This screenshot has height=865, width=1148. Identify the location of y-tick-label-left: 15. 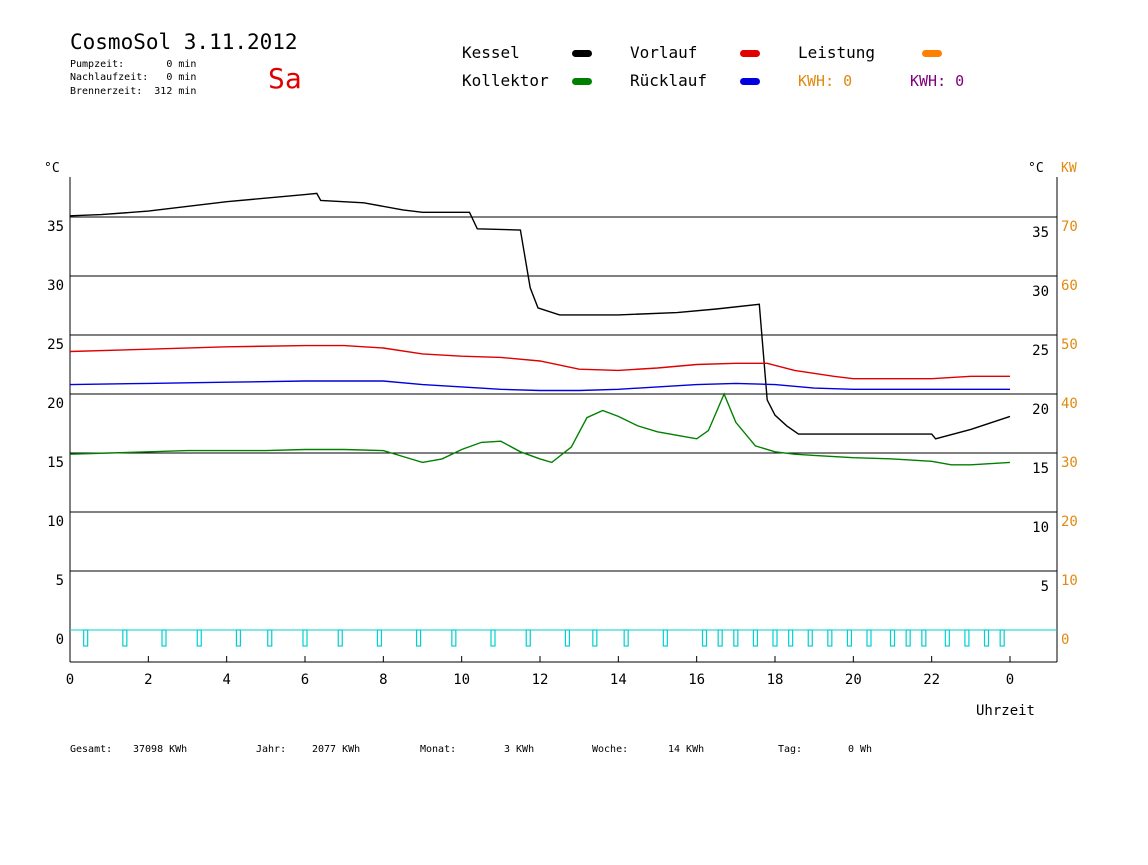
(55, 463).